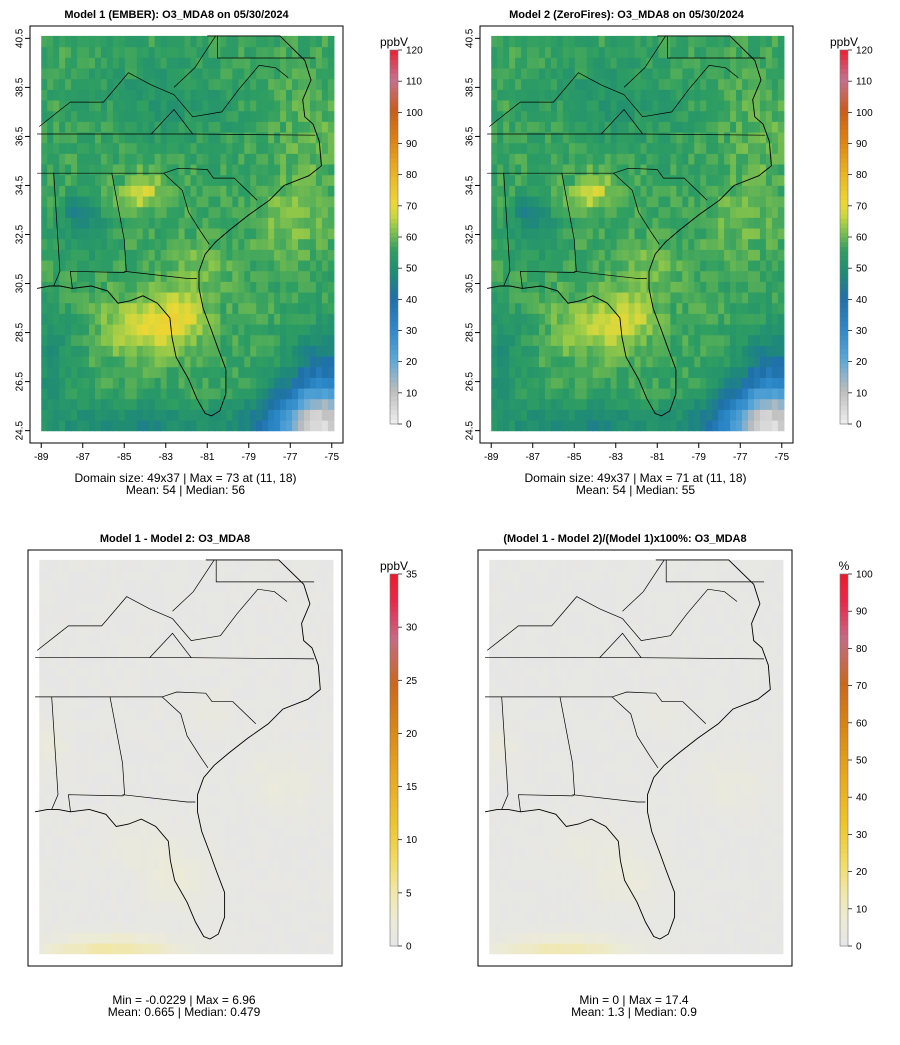  Describe the element at coordinates (394, 151) in the screenshot. I see `legend-swatch` at that location.